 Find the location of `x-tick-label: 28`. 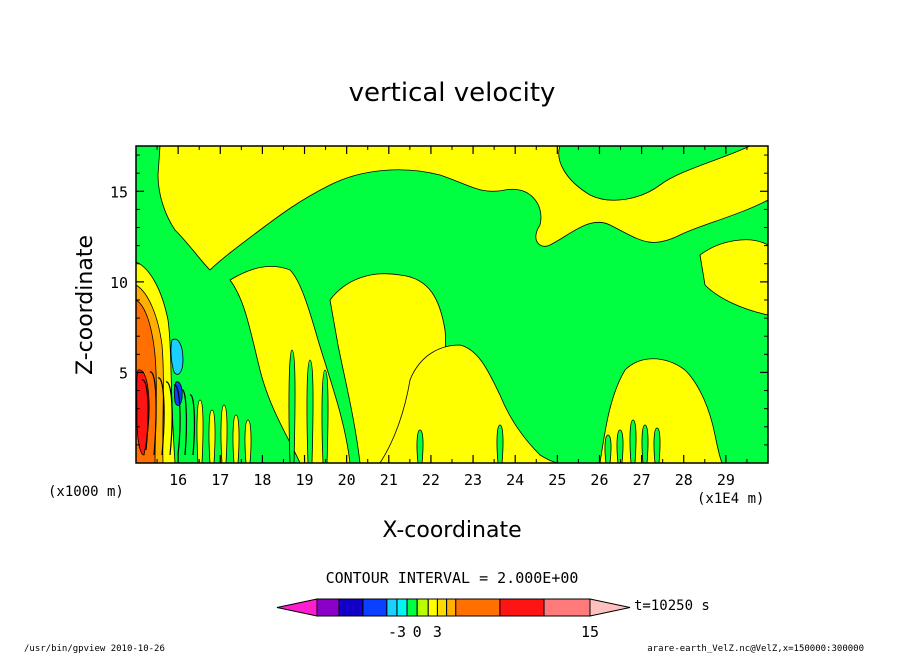

x-tick-label: 28 is located at coordinates (684, 480).